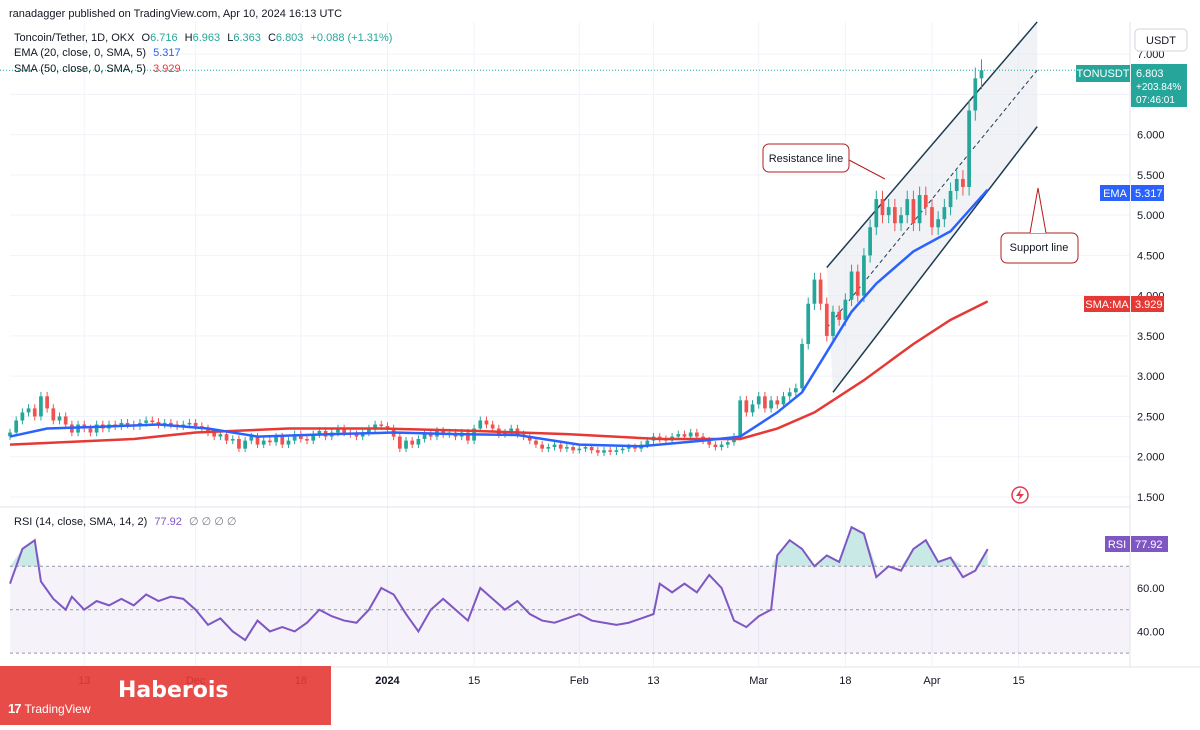 Image resolution: width=1200 pixels, height=730 pixels. I want to click on currency-label: USDT, so click(1161, 41).